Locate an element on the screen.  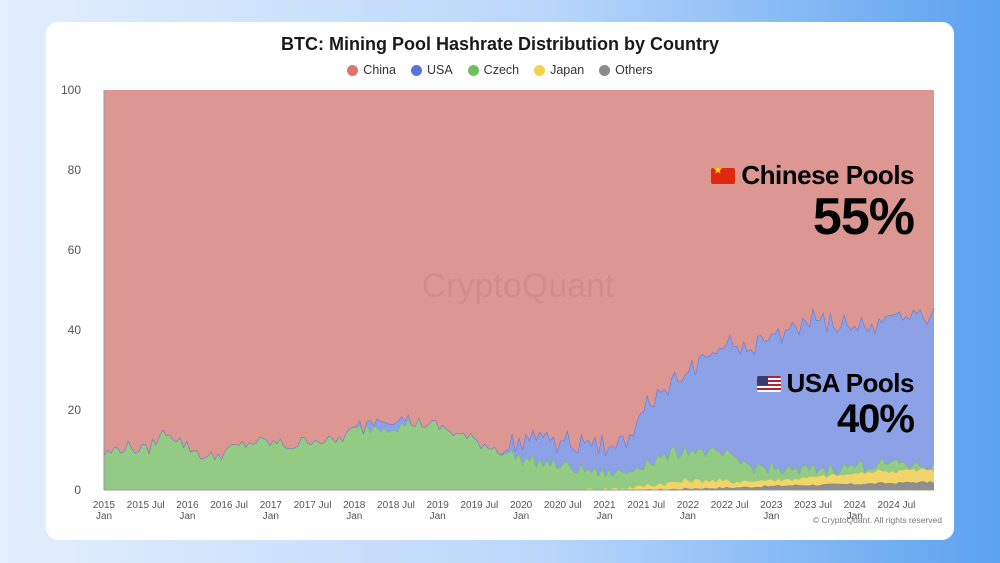
y-tick-label: 0 is located at coordinates (77, 490).